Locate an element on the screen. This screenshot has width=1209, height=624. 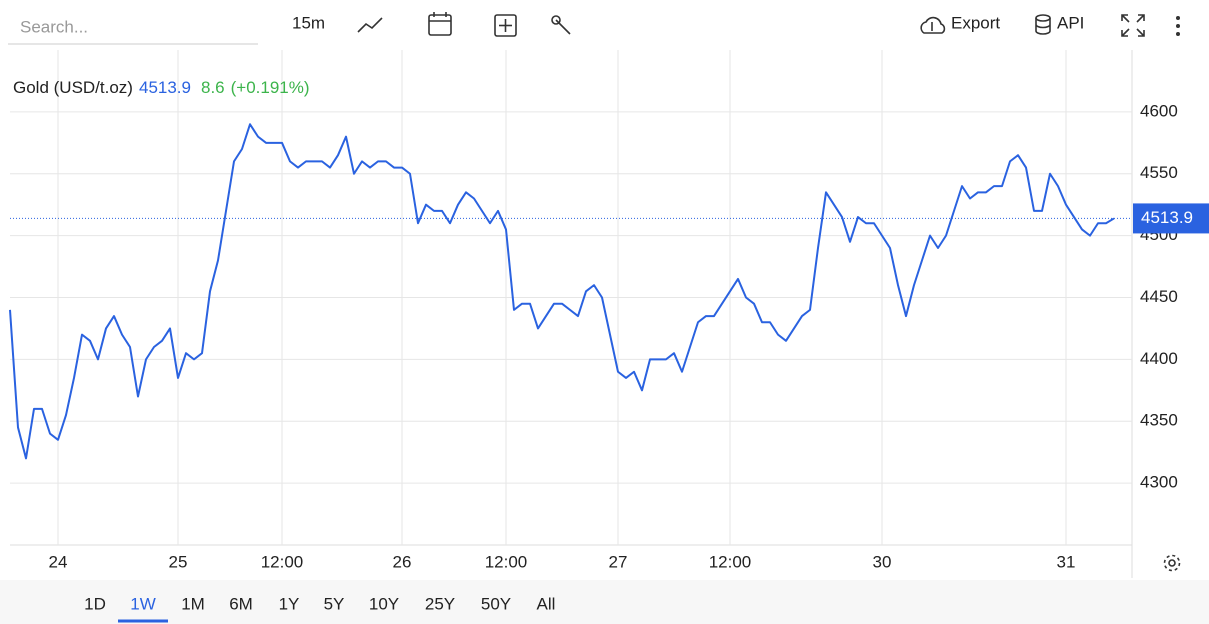
range-button: 6M is located at coordinates (241, 603).